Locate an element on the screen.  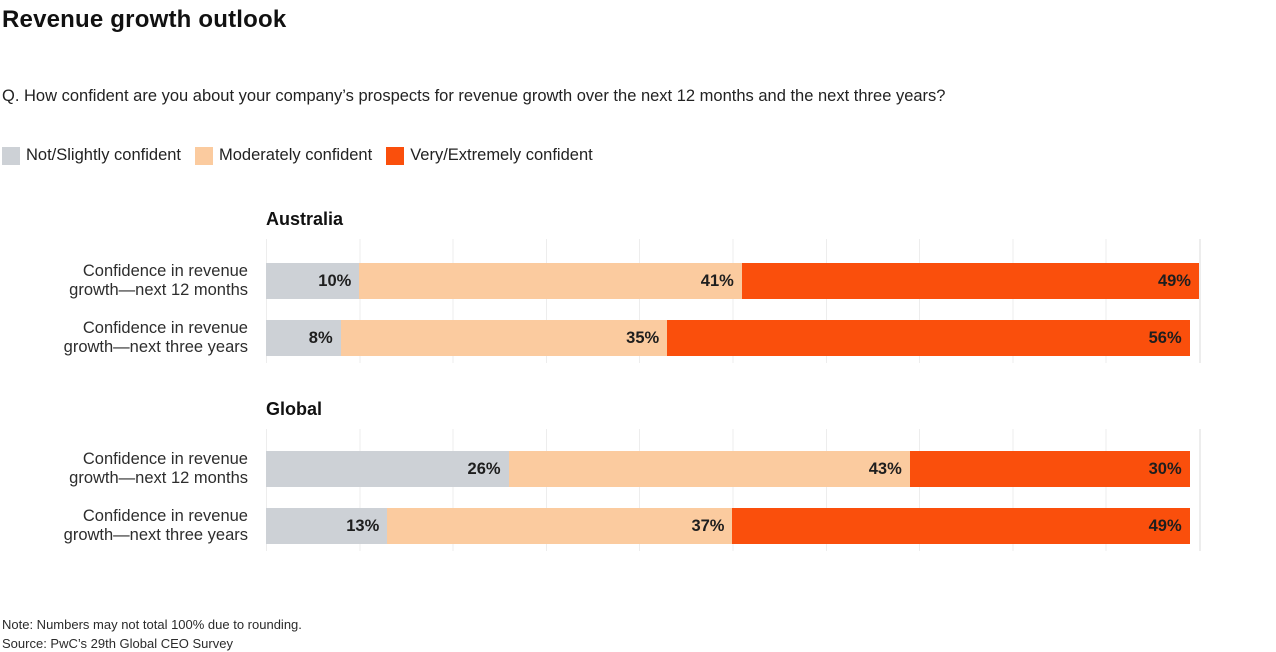
bar-value-label: 8% is located at coordinates (320, 338).